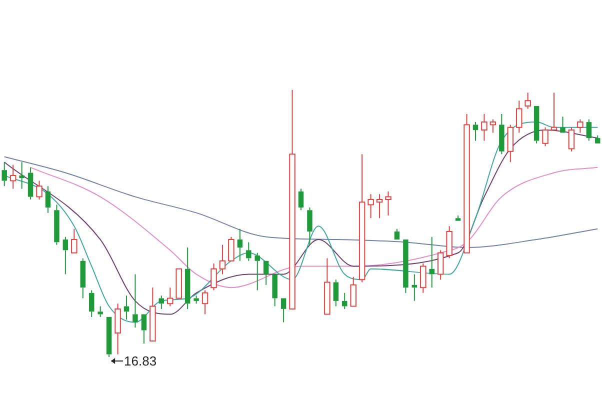 The width and height of the screenshot is (602, 401). What do you see at coordinates (140, 361) in the screenshot?
I see `annotation: 16.83` at bounding box center [140, 361].